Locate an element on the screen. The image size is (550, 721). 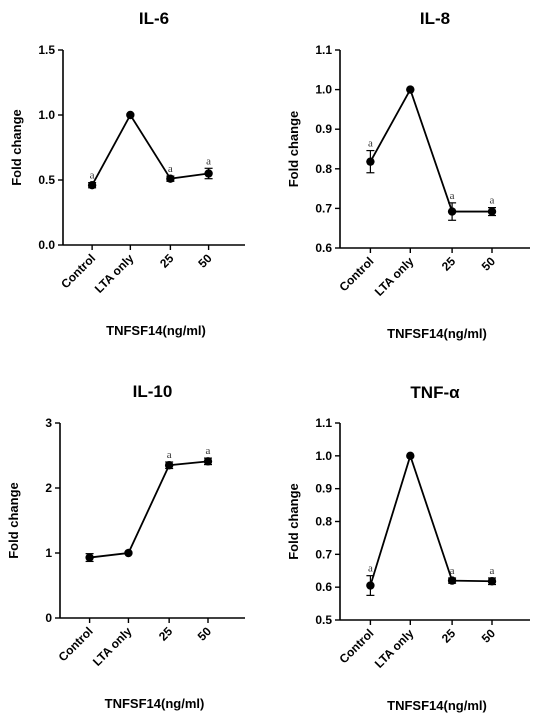
chart-title: IL-6 is located at coordinates (154, 18).